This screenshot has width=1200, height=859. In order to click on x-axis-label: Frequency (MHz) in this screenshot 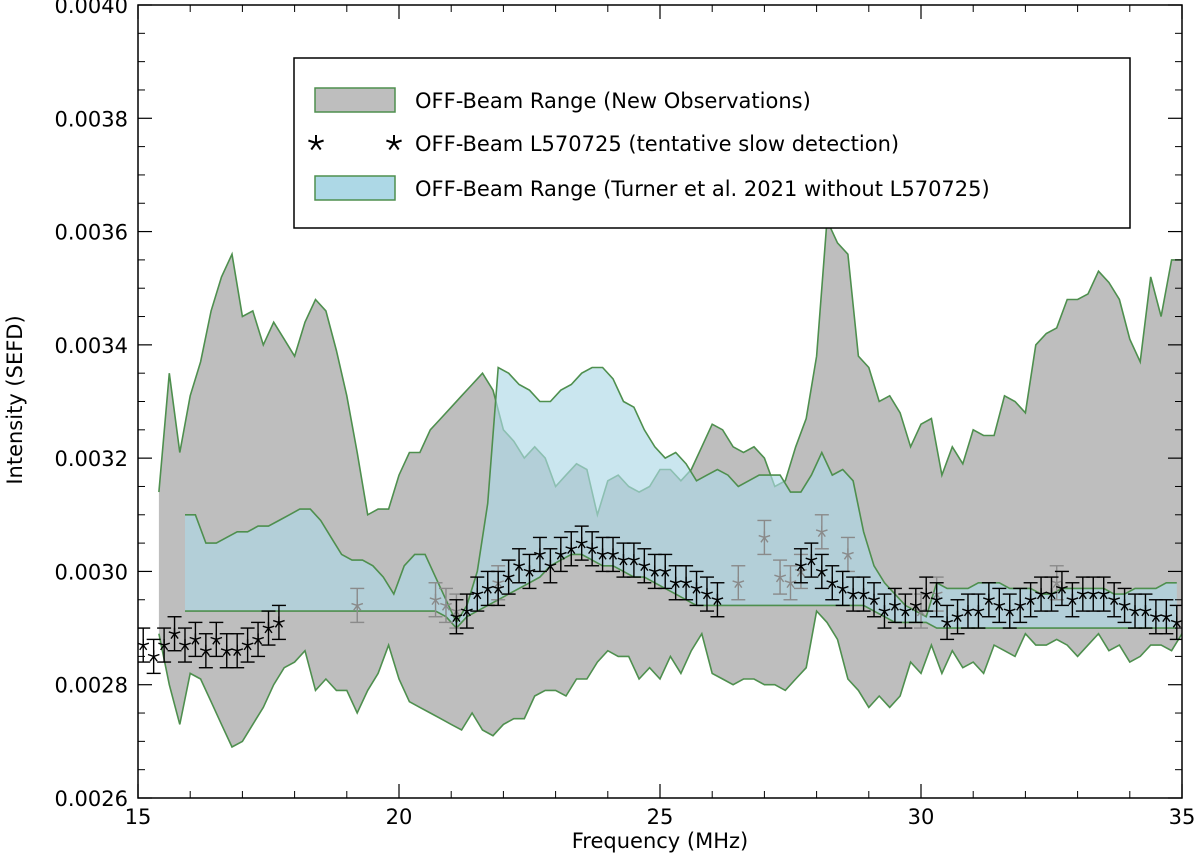, I will do `click(660, 841)`.